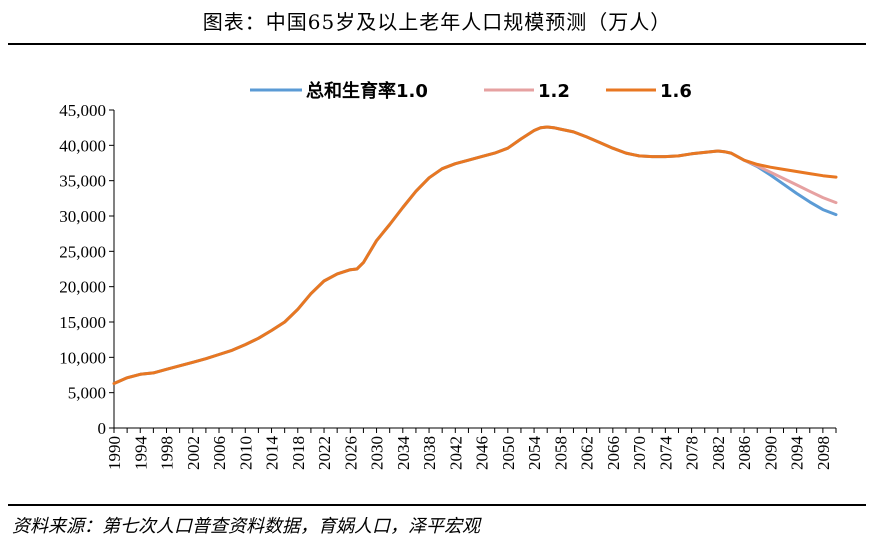  I want to click on x-tick-label: 2094, so click(797, 453).